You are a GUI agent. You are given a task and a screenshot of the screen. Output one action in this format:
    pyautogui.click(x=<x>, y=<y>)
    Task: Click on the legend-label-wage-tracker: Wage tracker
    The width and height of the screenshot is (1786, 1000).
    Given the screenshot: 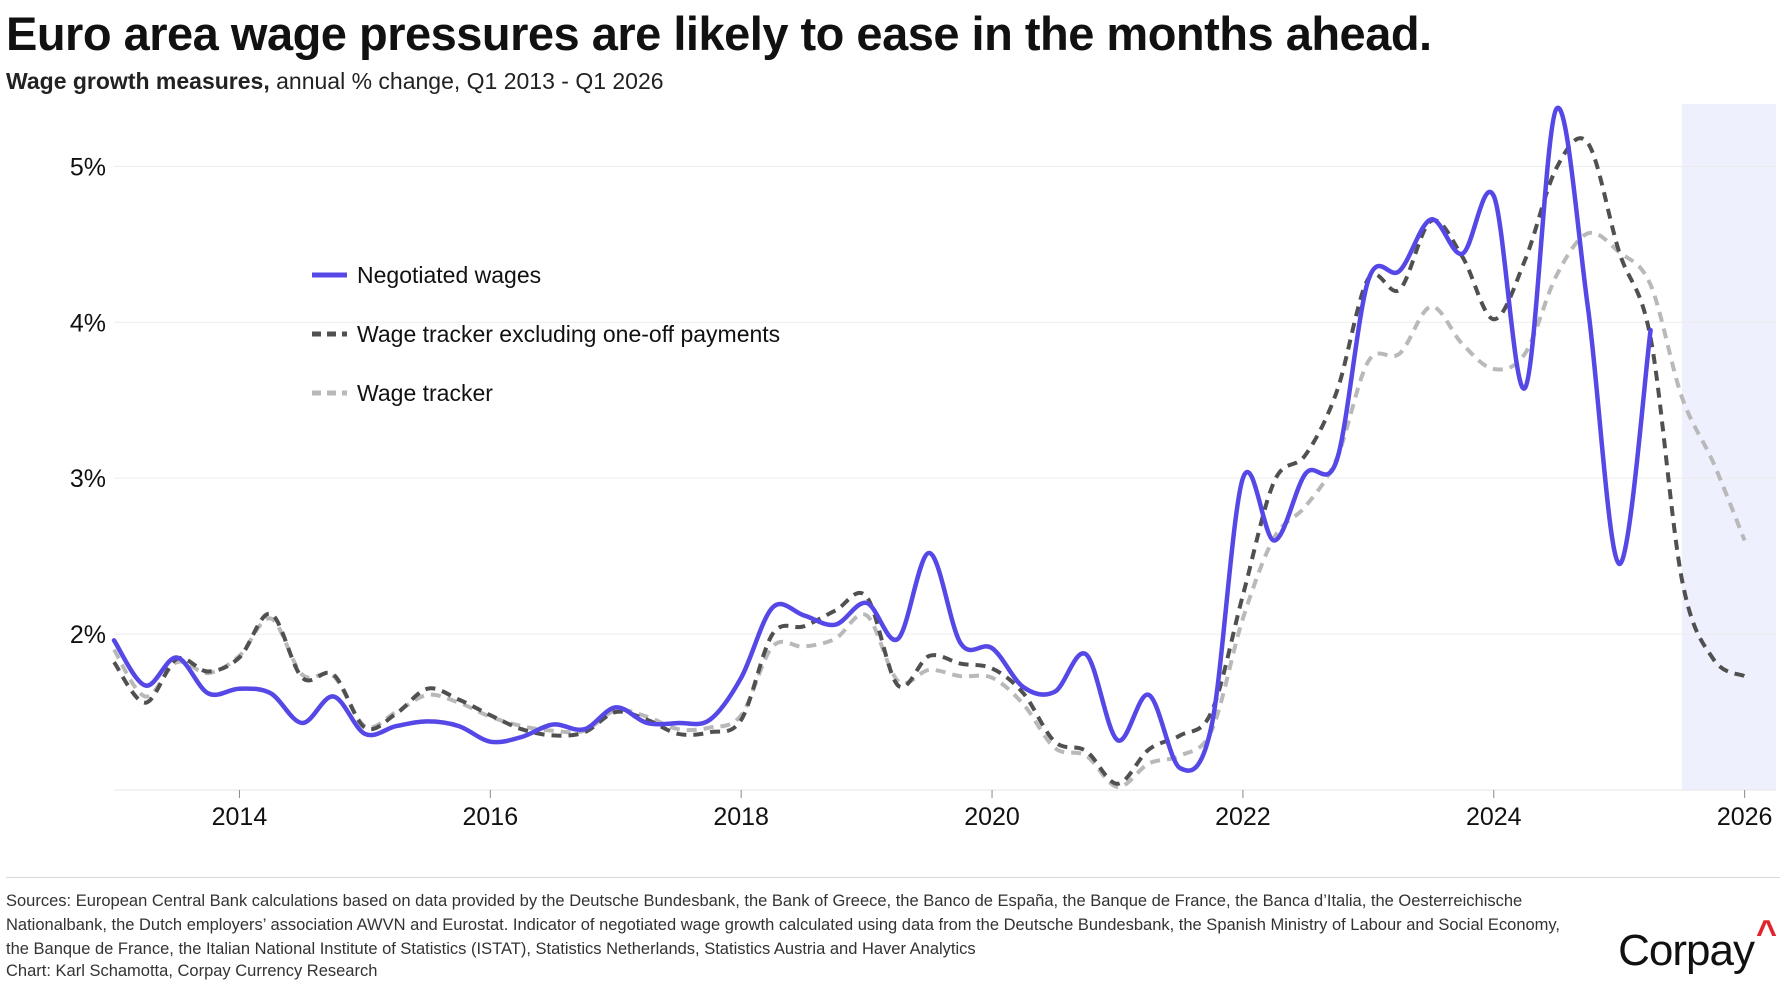 What is the action you would take?
    pyautogui.click(x=425, y=393)
    